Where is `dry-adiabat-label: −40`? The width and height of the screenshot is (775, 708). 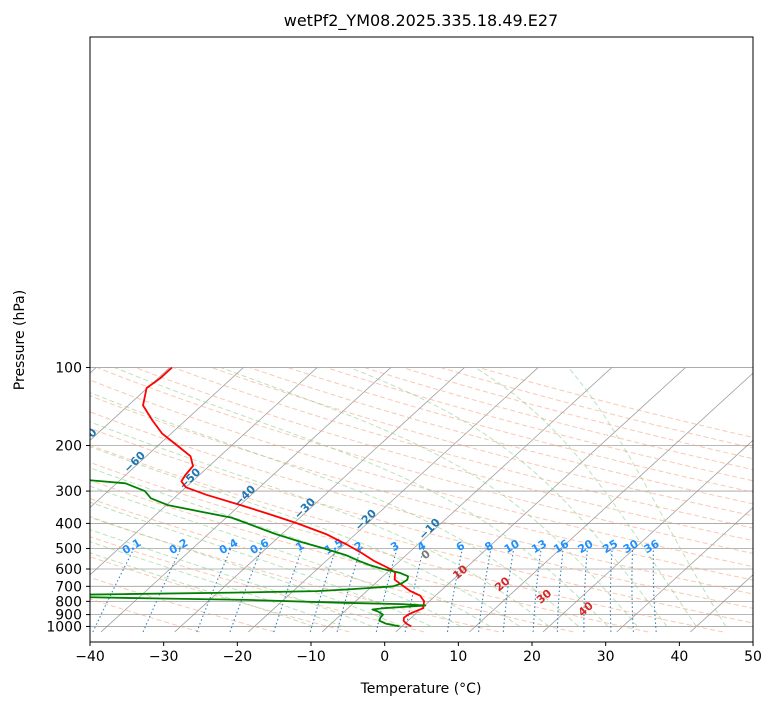
dry-adiabat-label: −40 is located at coordinates (245, 495).